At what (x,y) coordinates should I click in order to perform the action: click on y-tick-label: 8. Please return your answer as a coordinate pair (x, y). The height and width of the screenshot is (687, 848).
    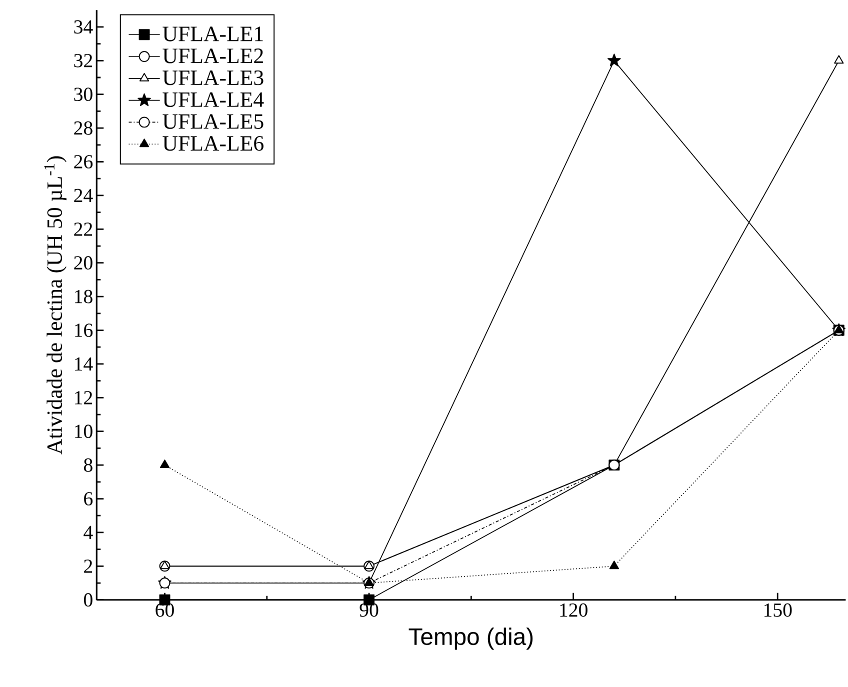
    Looking at the image, I should click on (88, 465).